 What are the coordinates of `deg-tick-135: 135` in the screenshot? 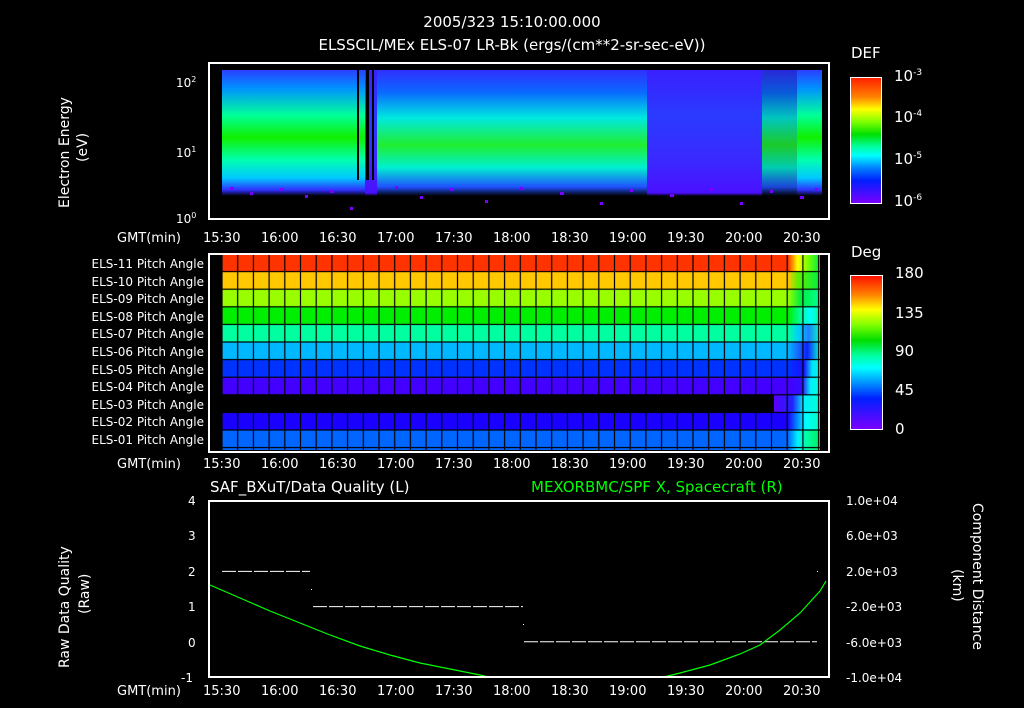 It's located at (909, 313).